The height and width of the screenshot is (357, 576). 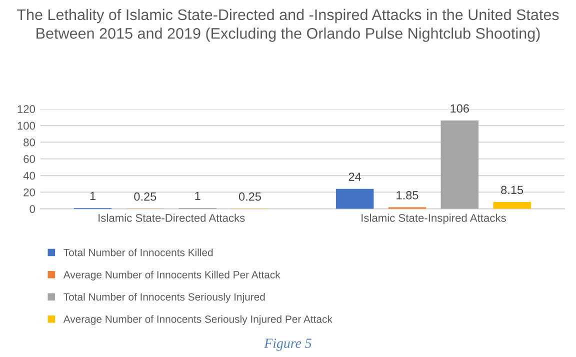 What do you see at coordinates (288, 344) in the screenshot?
I see `caption: Figure 5` at bounding box center [288, 344].